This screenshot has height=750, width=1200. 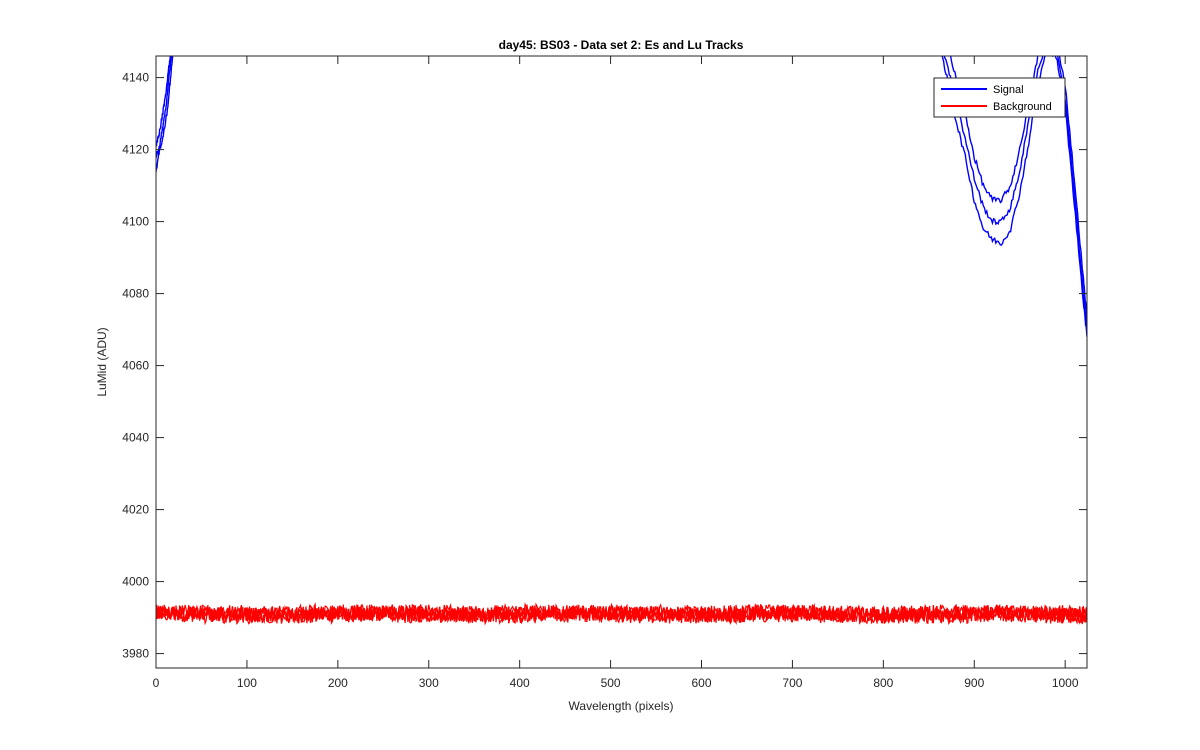 I want to click on legend-box, so click(x=999, y=97).